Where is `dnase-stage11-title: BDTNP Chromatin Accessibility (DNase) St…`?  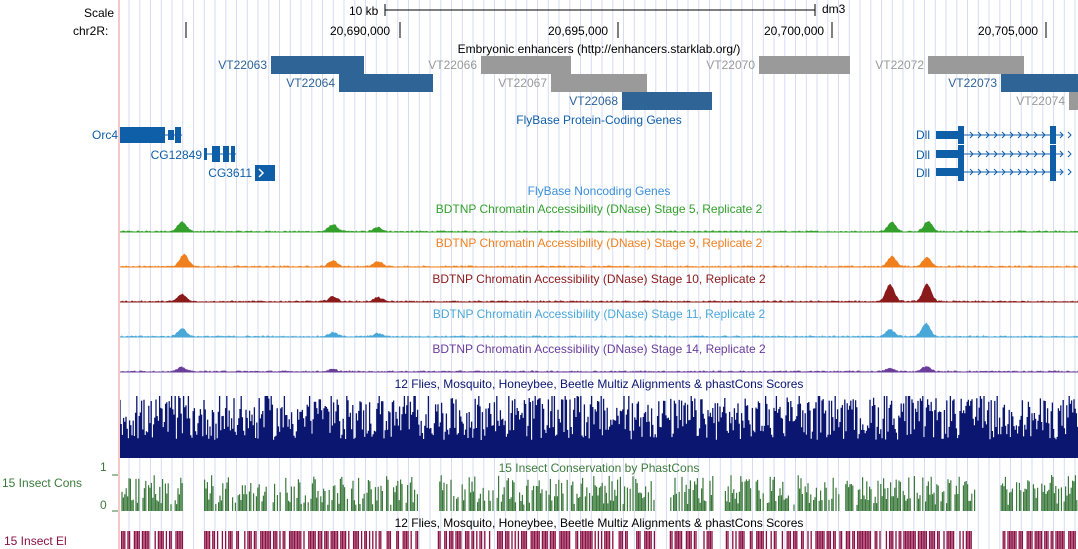
dnase-stage11-title: BDTNP Chromatin Accessibility (DNase) St… is located at coordinates (599, 314).